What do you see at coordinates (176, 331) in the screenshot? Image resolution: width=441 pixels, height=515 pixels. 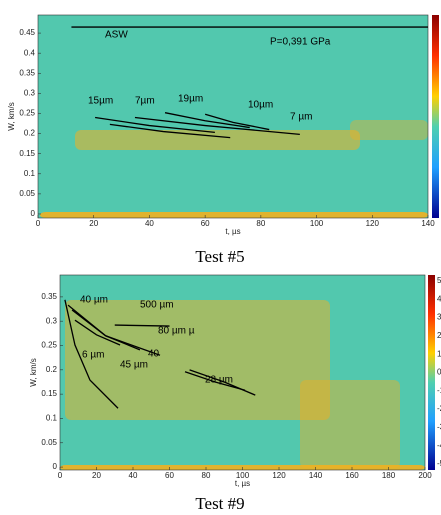 I see `annotation: 80 µm µ` at bounding box center [176, 331].